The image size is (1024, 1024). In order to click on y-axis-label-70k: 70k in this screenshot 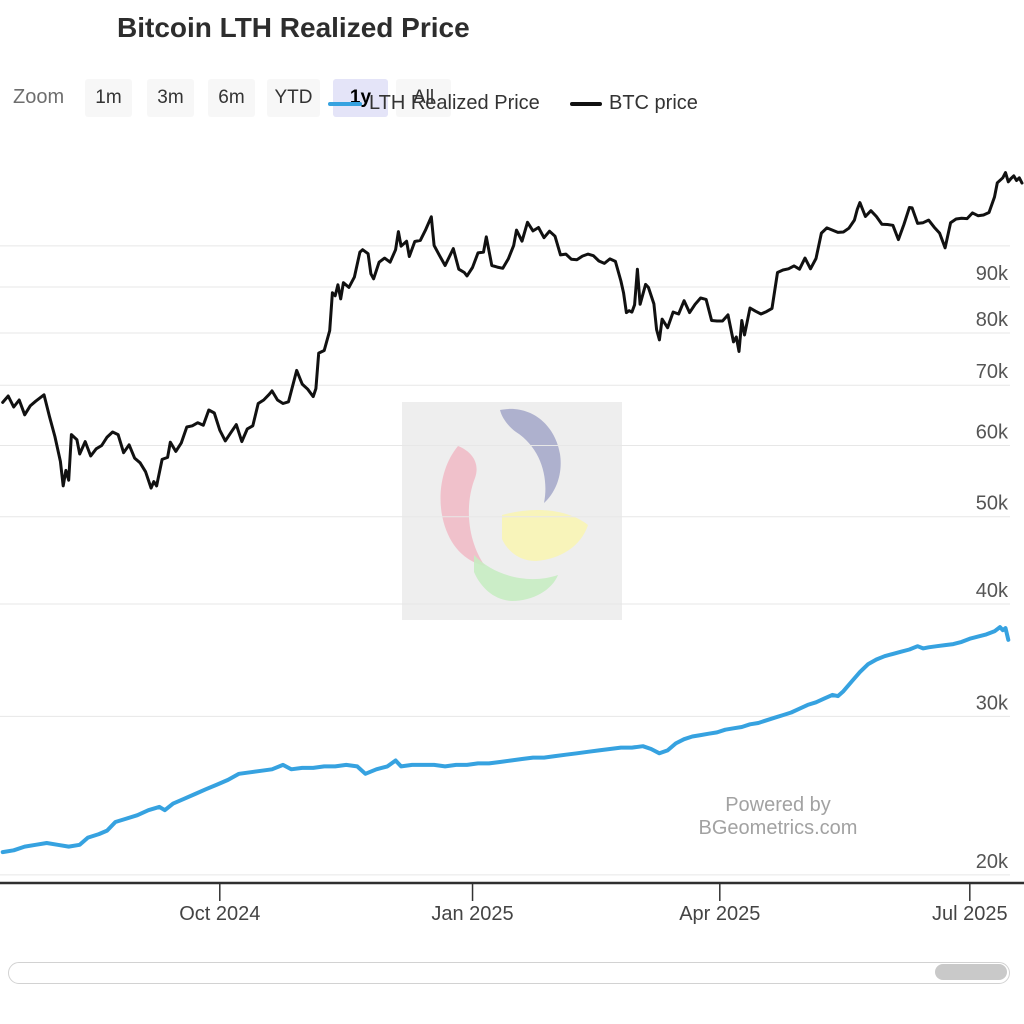, I will do `click(992, 372)`.